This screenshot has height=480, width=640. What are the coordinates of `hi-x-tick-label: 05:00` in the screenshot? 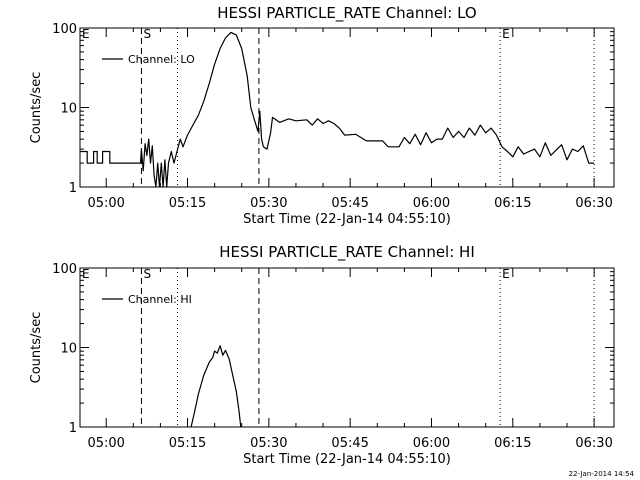 It's located at (105, 443).